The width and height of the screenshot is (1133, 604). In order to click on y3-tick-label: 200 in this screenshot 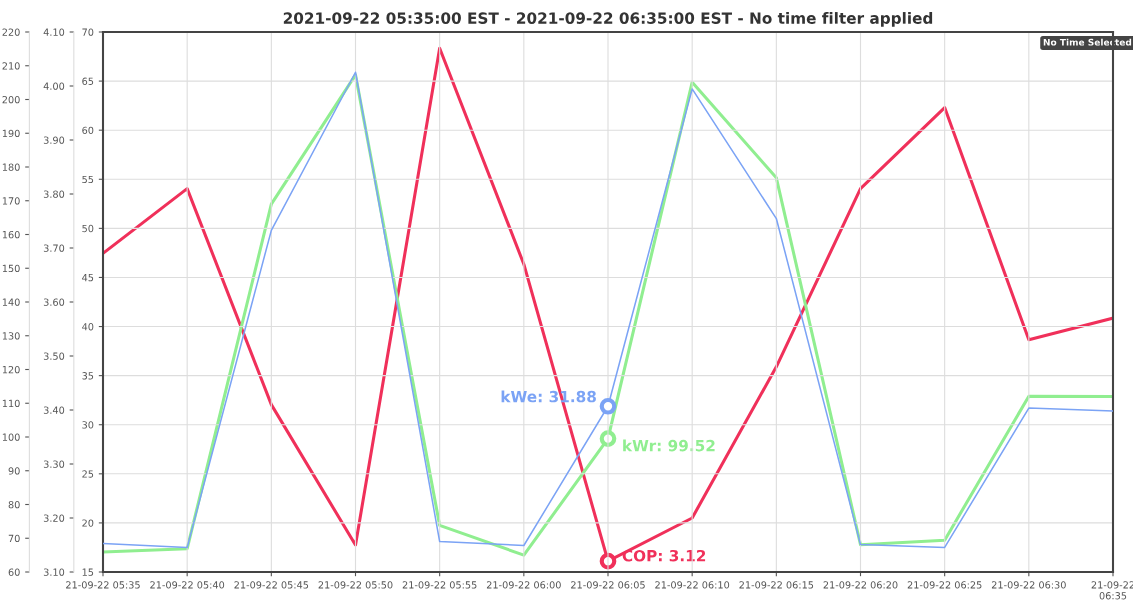, I will do `click(11, 99)`.